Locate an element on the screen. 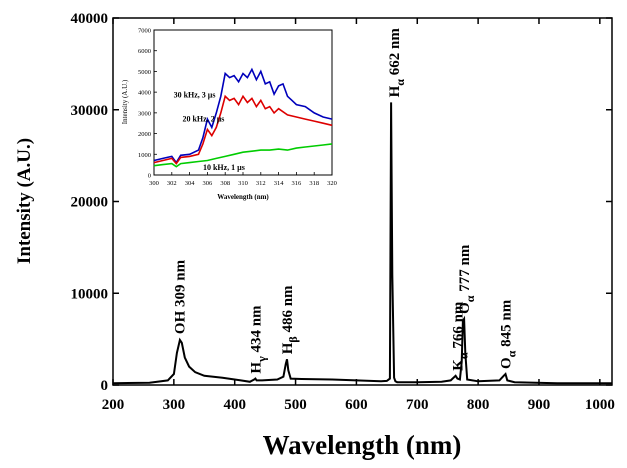  main-x-tick-label: 600 is located at coordinates (356, 405).